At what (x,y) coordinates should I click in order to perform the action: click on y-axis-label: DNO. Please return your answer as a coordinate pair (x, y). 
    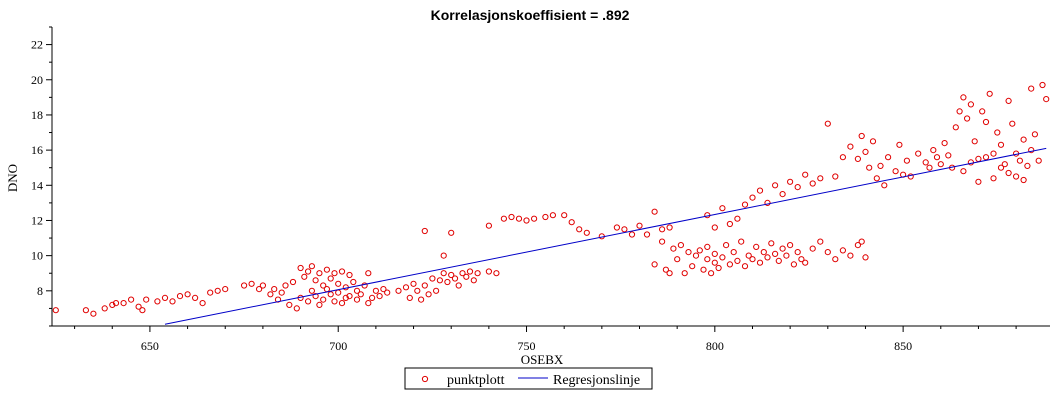
    Looking at the image, I should click on (12, 178).